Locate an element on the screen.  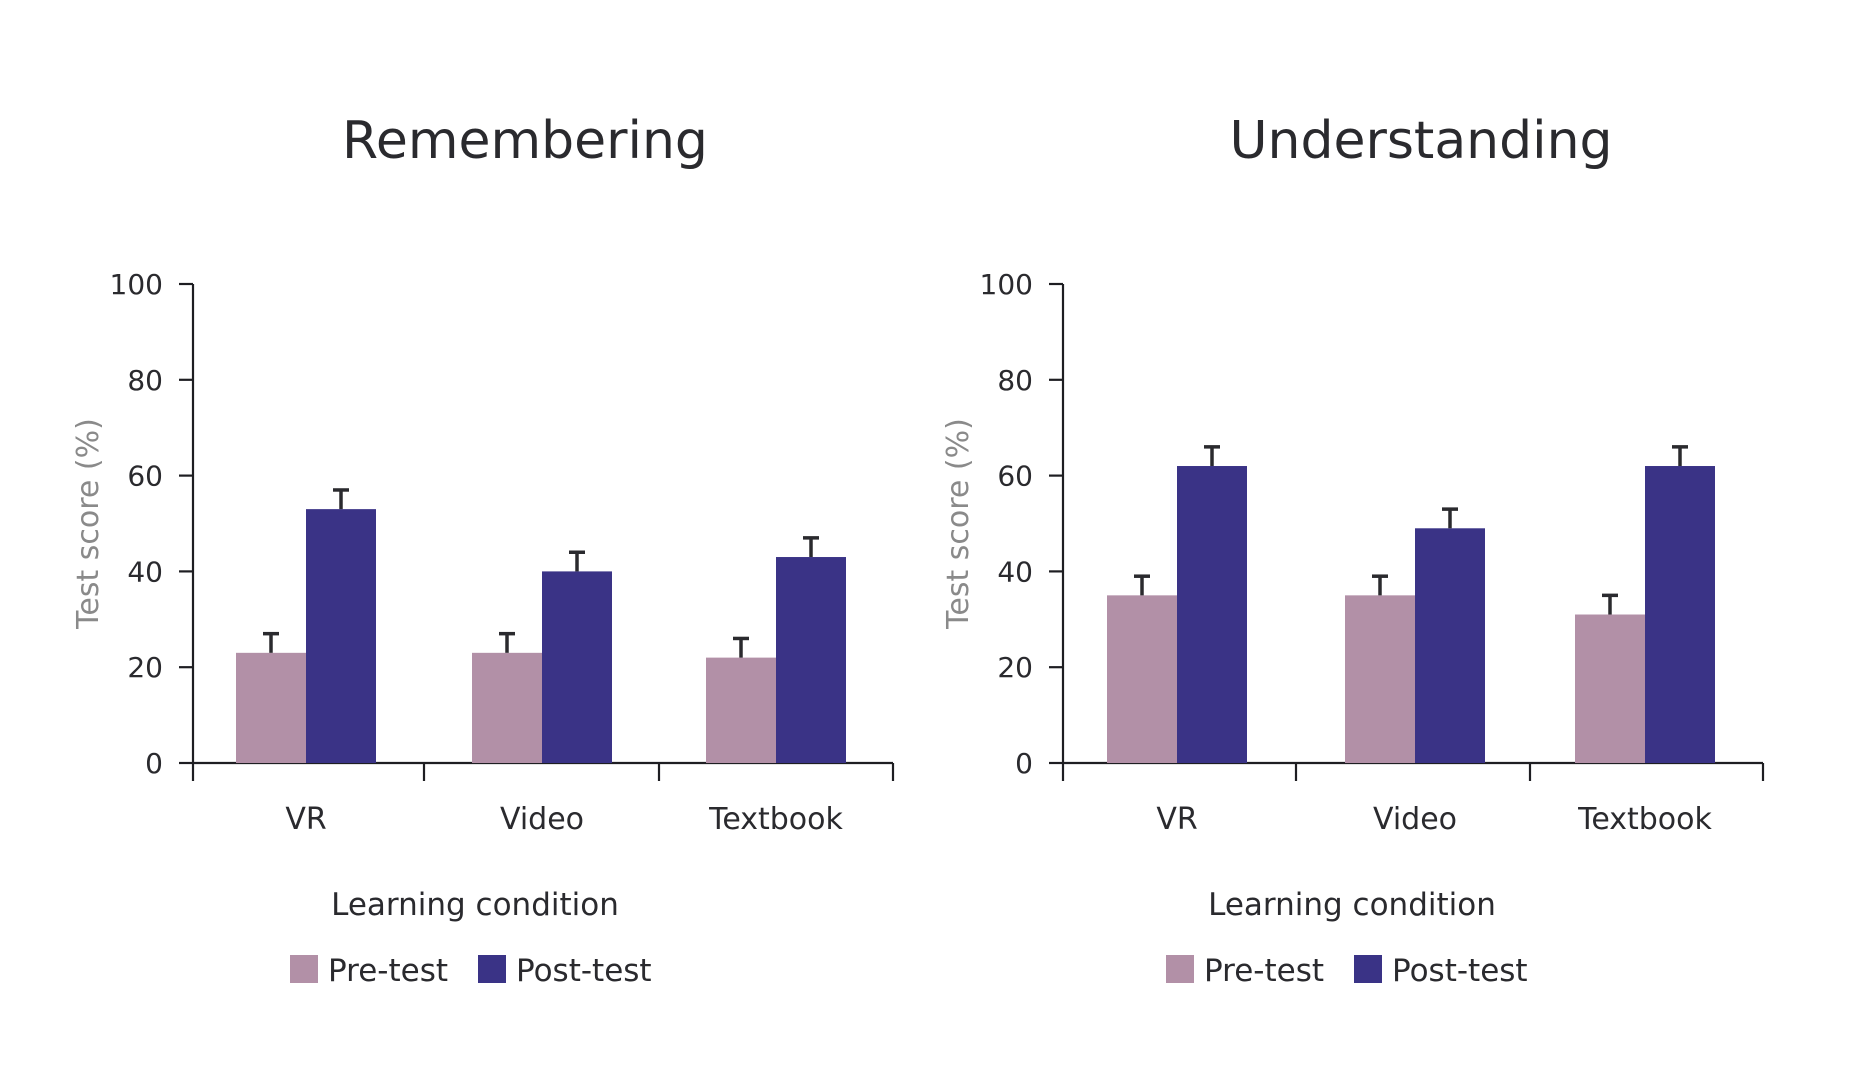
chart-title: Understanding is located at coordinates (1420, 141).